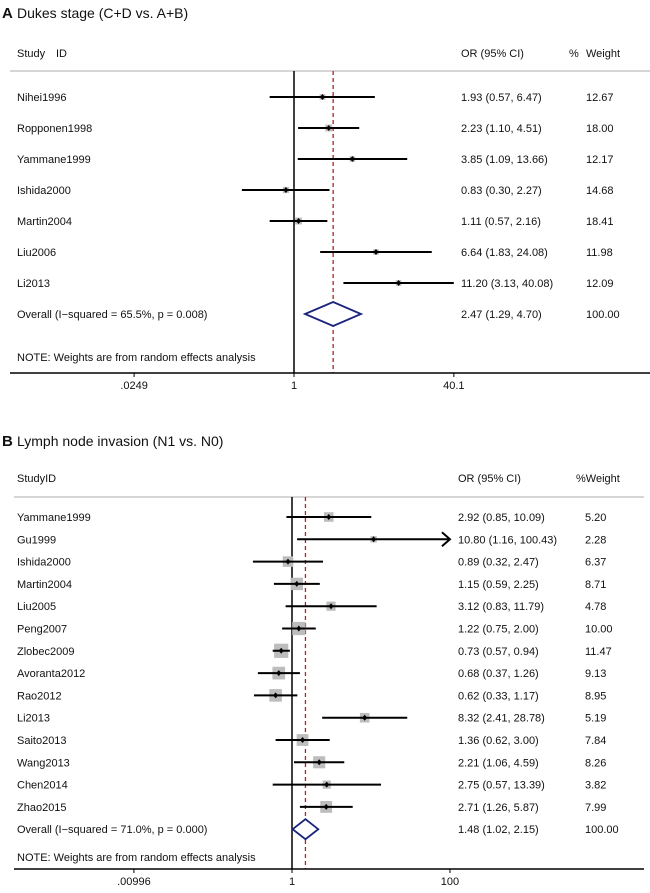 This screenshot has width=650, height=893. I want to click on study-weight: 12.09, so click(600, 284).